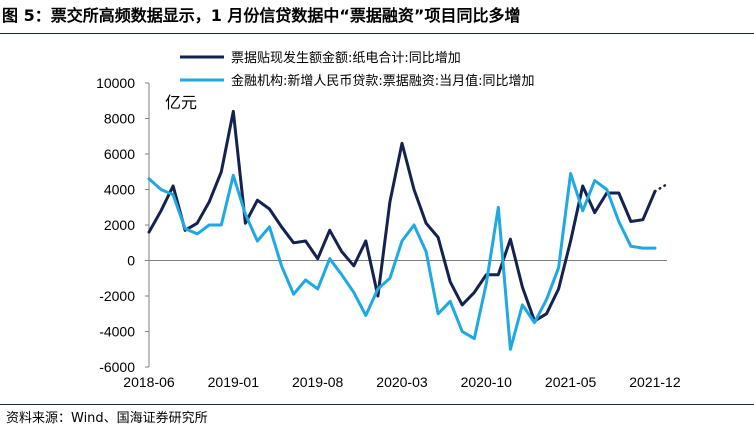 Image resolution: width=754 pixels, height=432 pixels. What do you see at coordinates (119, 225) in the screenshot?
I see `y-tick-label: 2000` at bounding box center [119, 225].